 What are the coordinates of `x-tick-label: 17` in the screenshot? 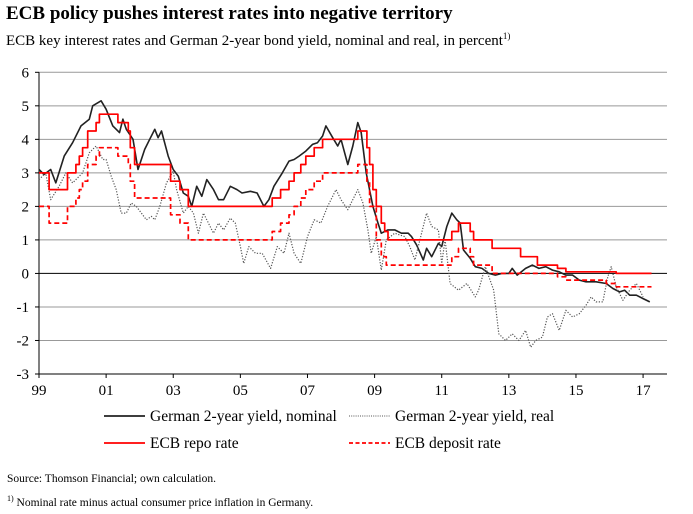 It's located at (644, 391).